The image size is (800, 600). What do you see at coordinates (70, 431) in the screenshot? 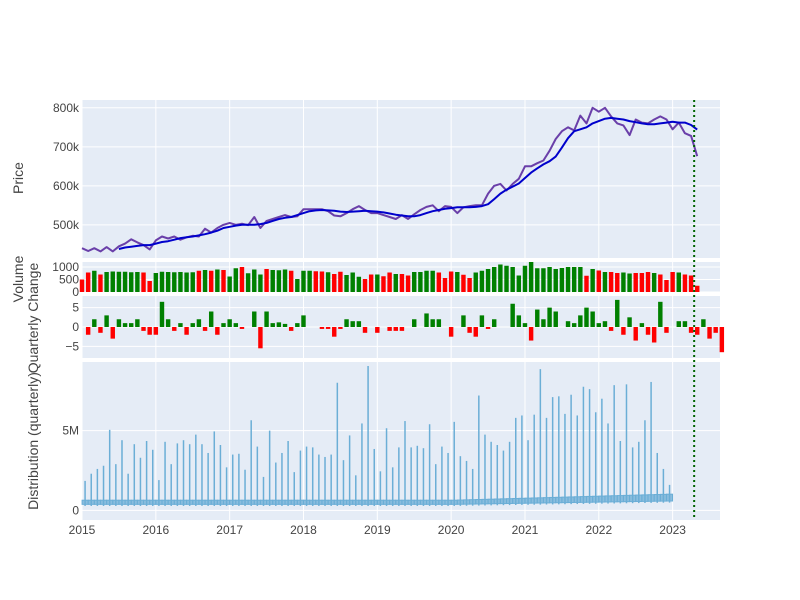
I see `distribution-y-tick-label: 5M` at bounding box center [70, 431].